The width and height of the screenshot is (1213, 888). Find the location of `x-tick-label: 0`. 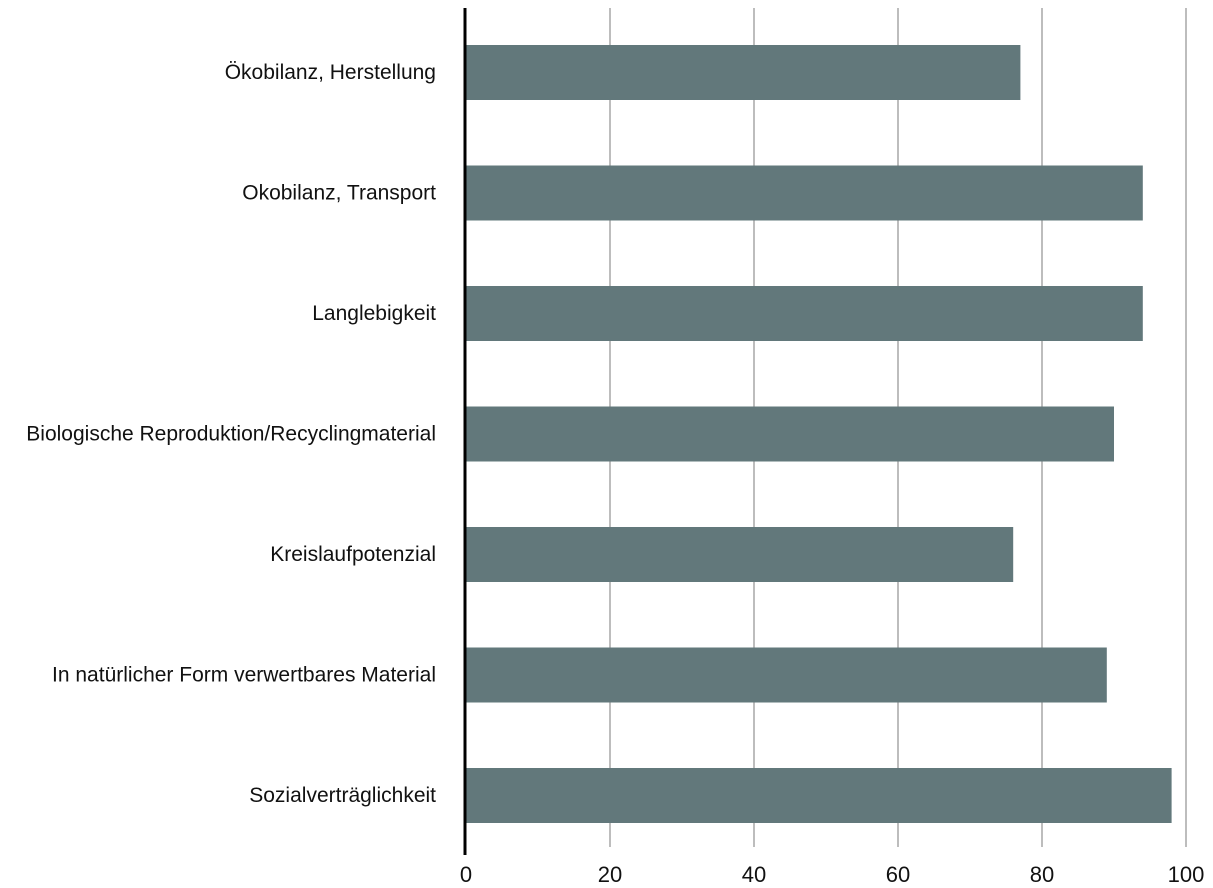

x-tick-label: 0 is located at coordinates (466, 874).